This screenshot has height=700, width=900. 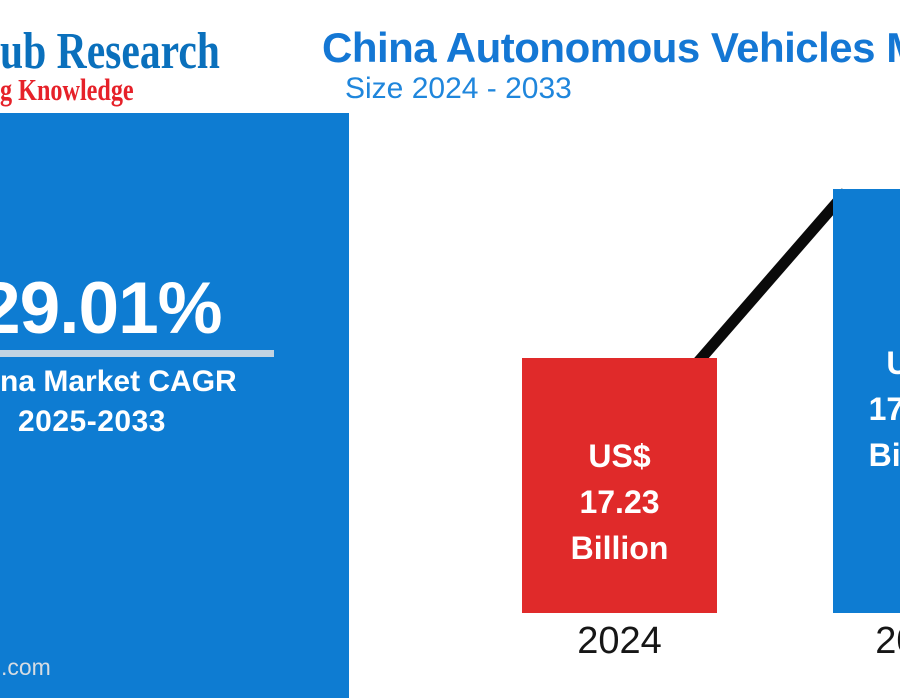 What do you see at coordinates (67, 89) in the screenshot?
I see `brand-logo-tagline: g Knowledge` at bounding box center [67, 89].